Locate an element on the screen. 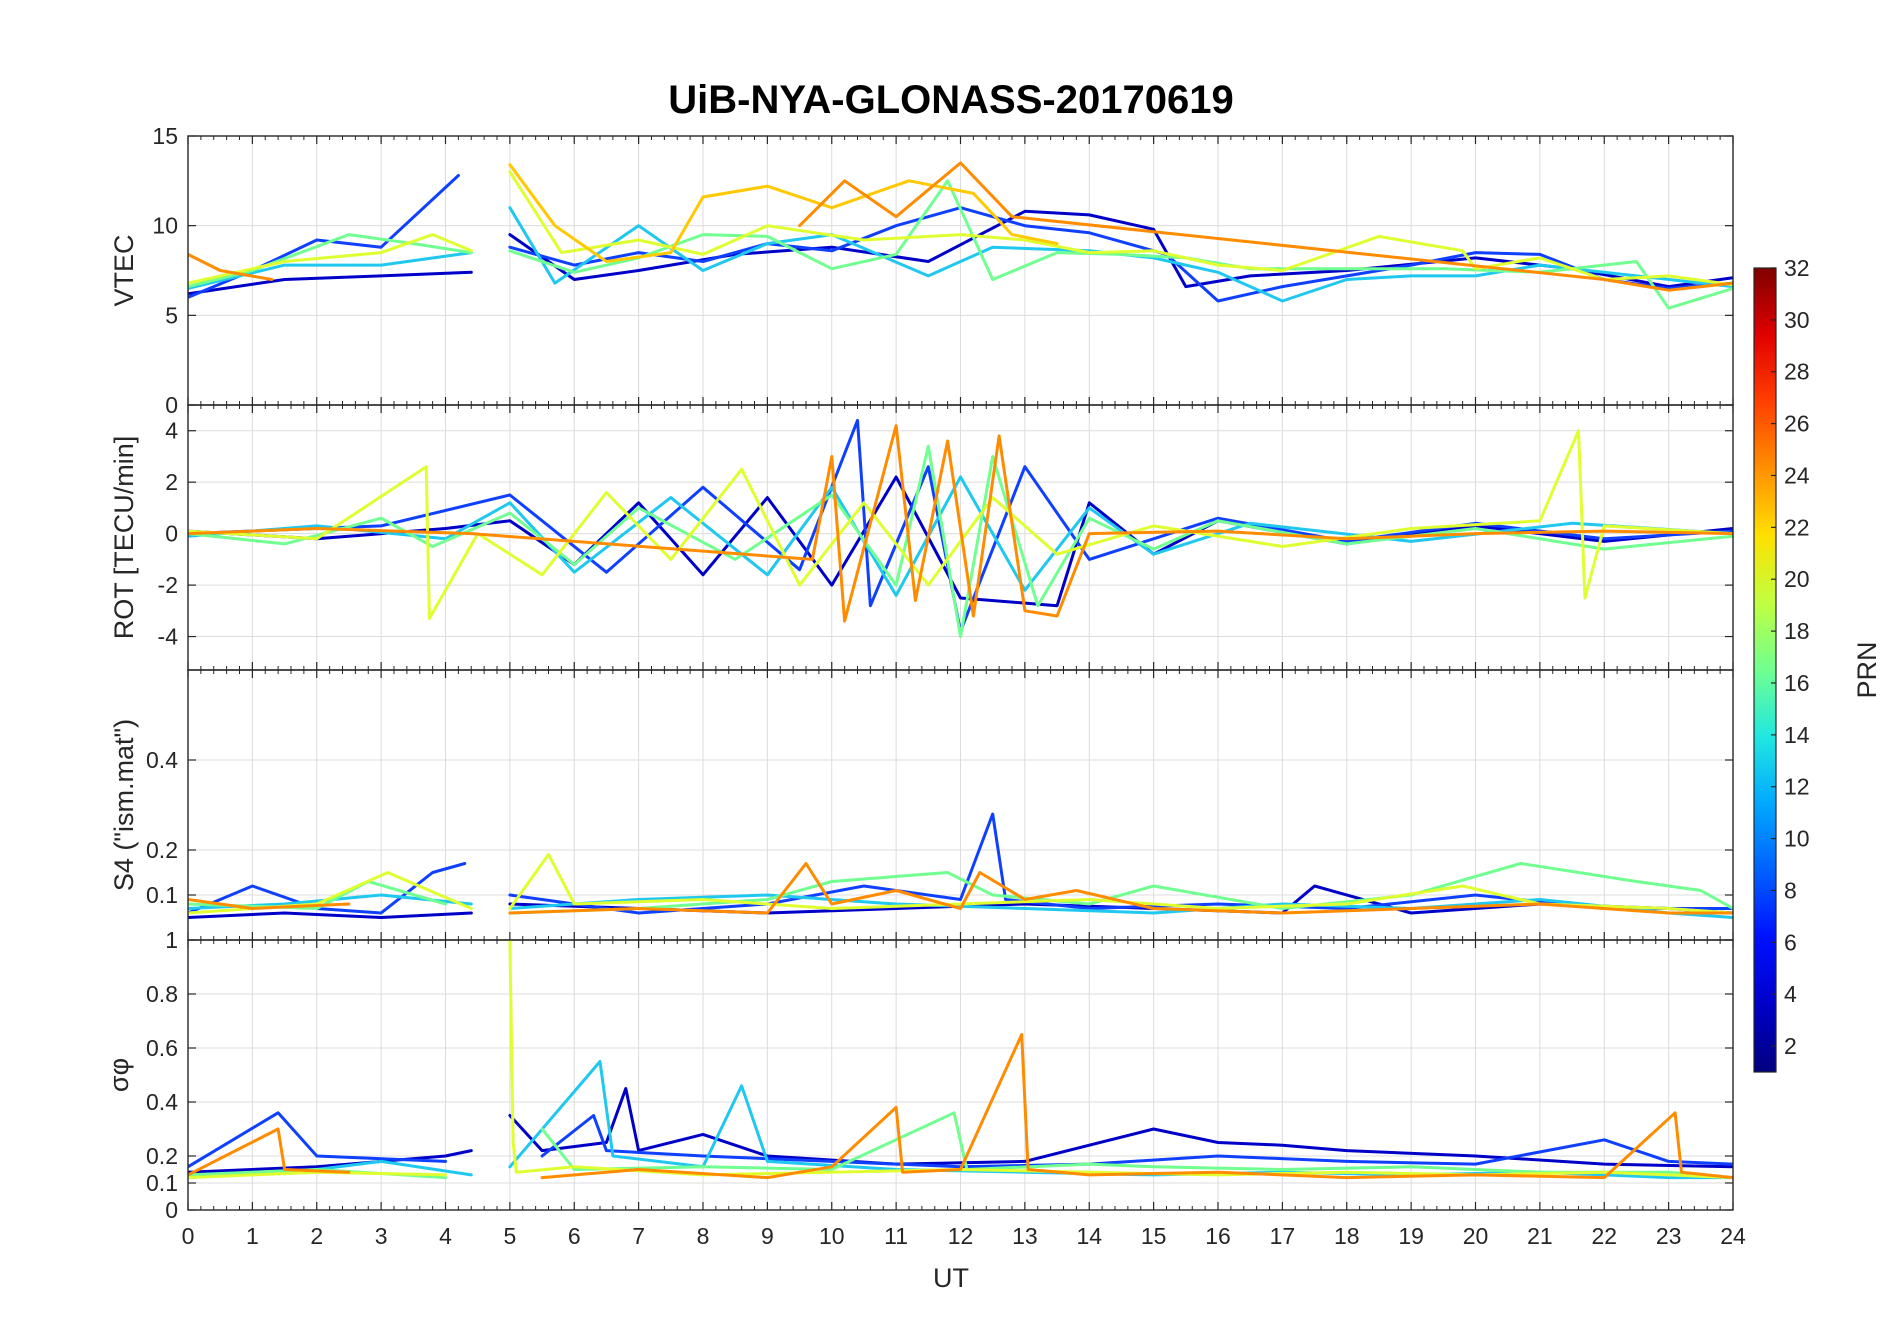 This screenshot has width=1902, height=1330. colorbar-tick-label: 16 is located at coordinates (1797, 683).